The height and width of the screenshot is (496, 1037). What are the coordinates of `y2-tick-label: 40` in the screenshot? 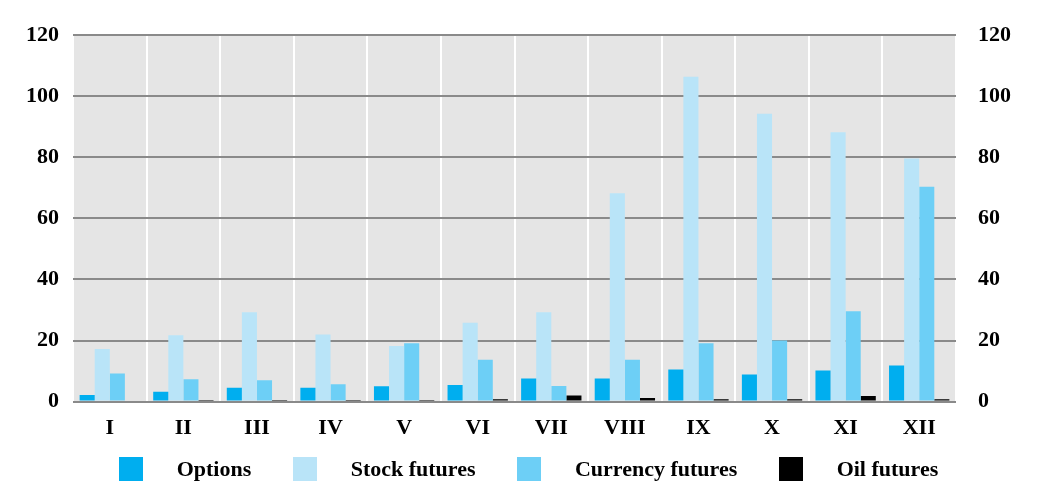 It's located at (989, 278).